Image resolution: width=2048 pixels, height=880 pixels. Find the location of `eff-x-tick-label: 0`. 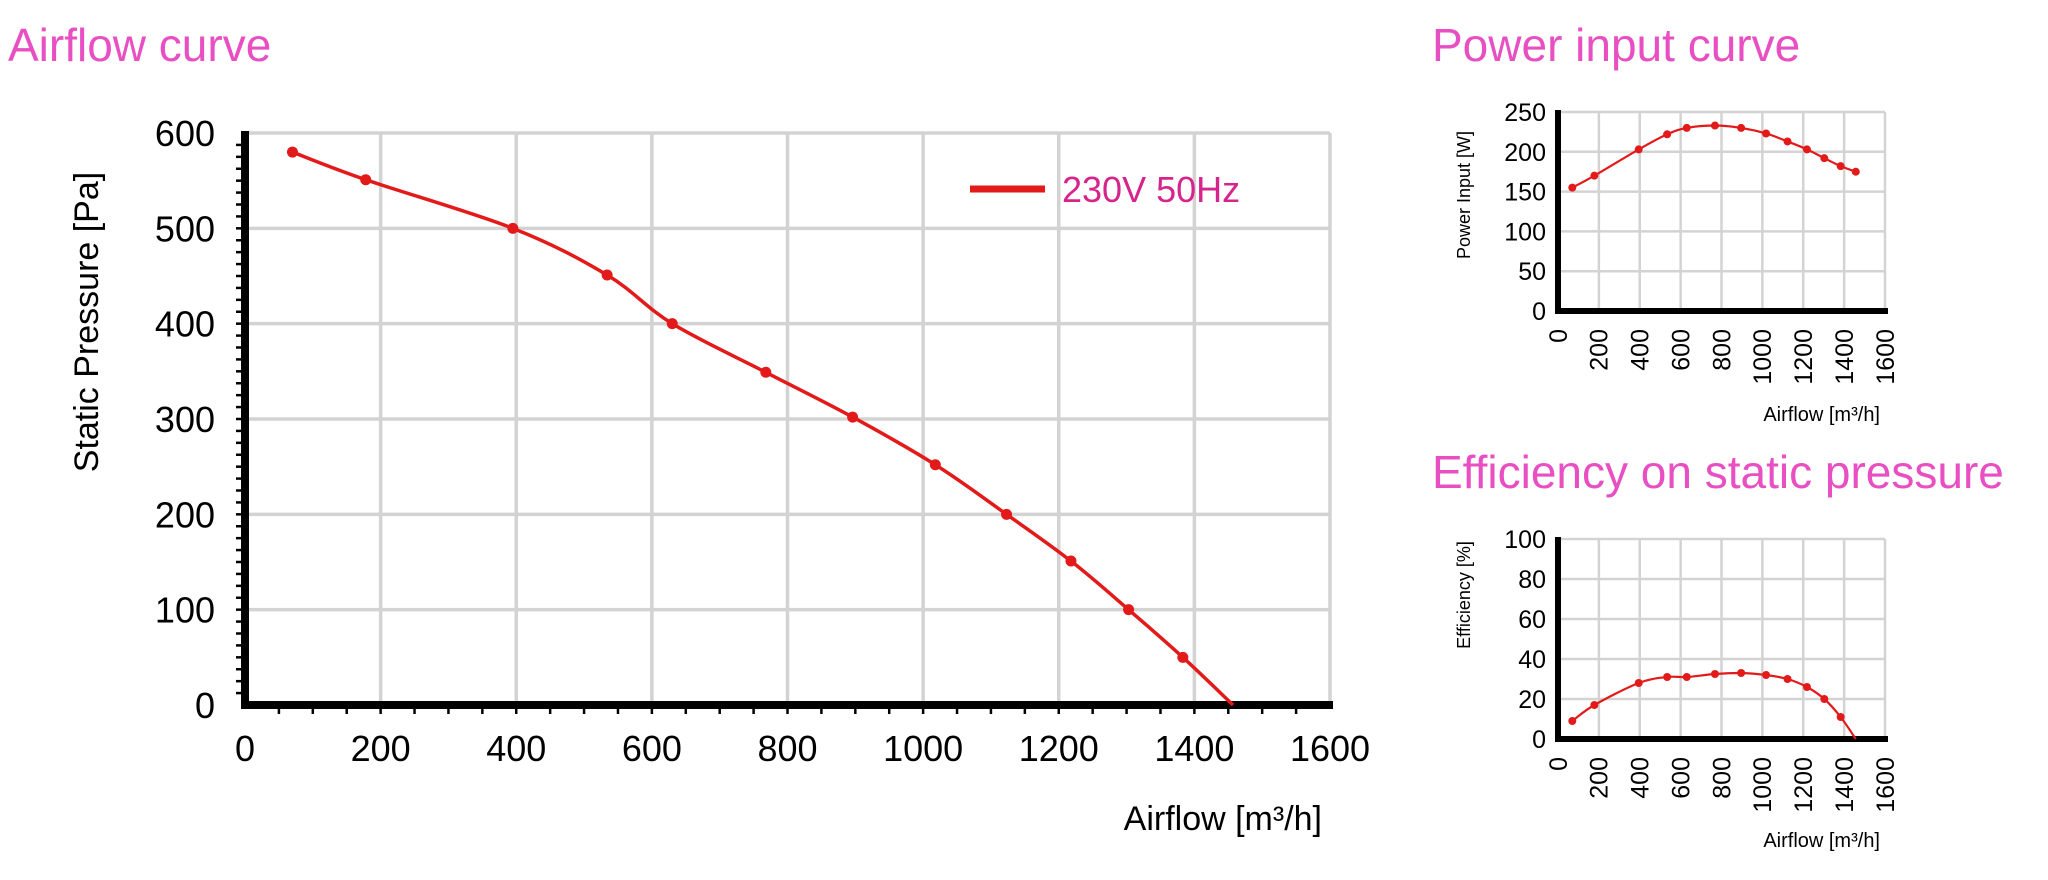

eff-x-tick-label: 0 is located at coordinates (1559, 764).